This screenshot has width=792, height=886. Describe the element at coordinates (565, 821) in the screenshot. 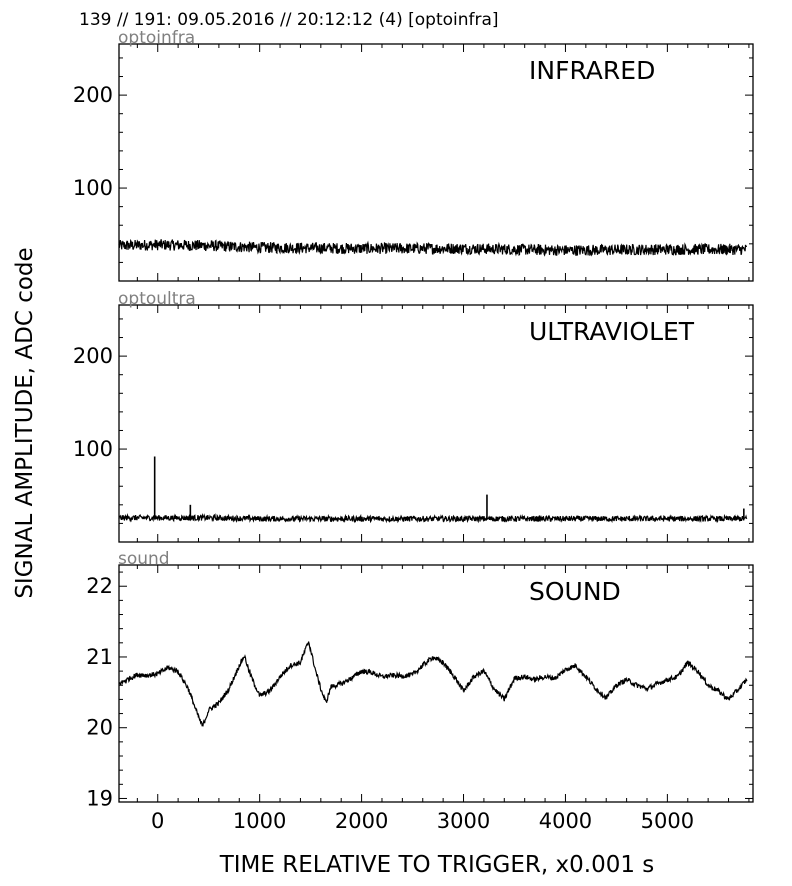

I see `x-tick-label: 4000` at that location.